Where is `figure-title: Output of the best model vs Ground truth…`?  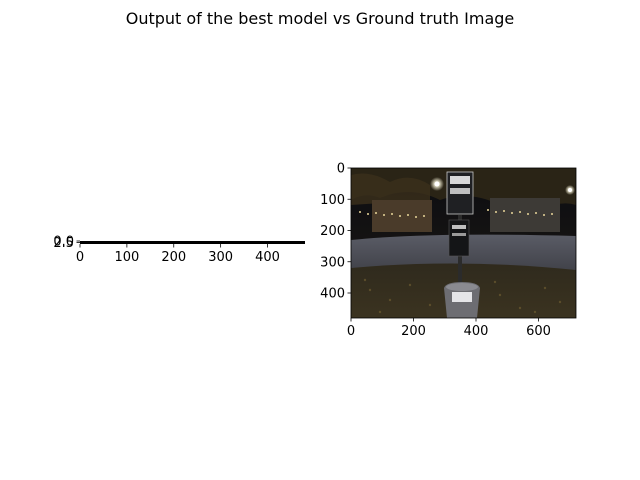 figure-title: Output of the best model vs Ground truth… is located at coordinates (320, 18).